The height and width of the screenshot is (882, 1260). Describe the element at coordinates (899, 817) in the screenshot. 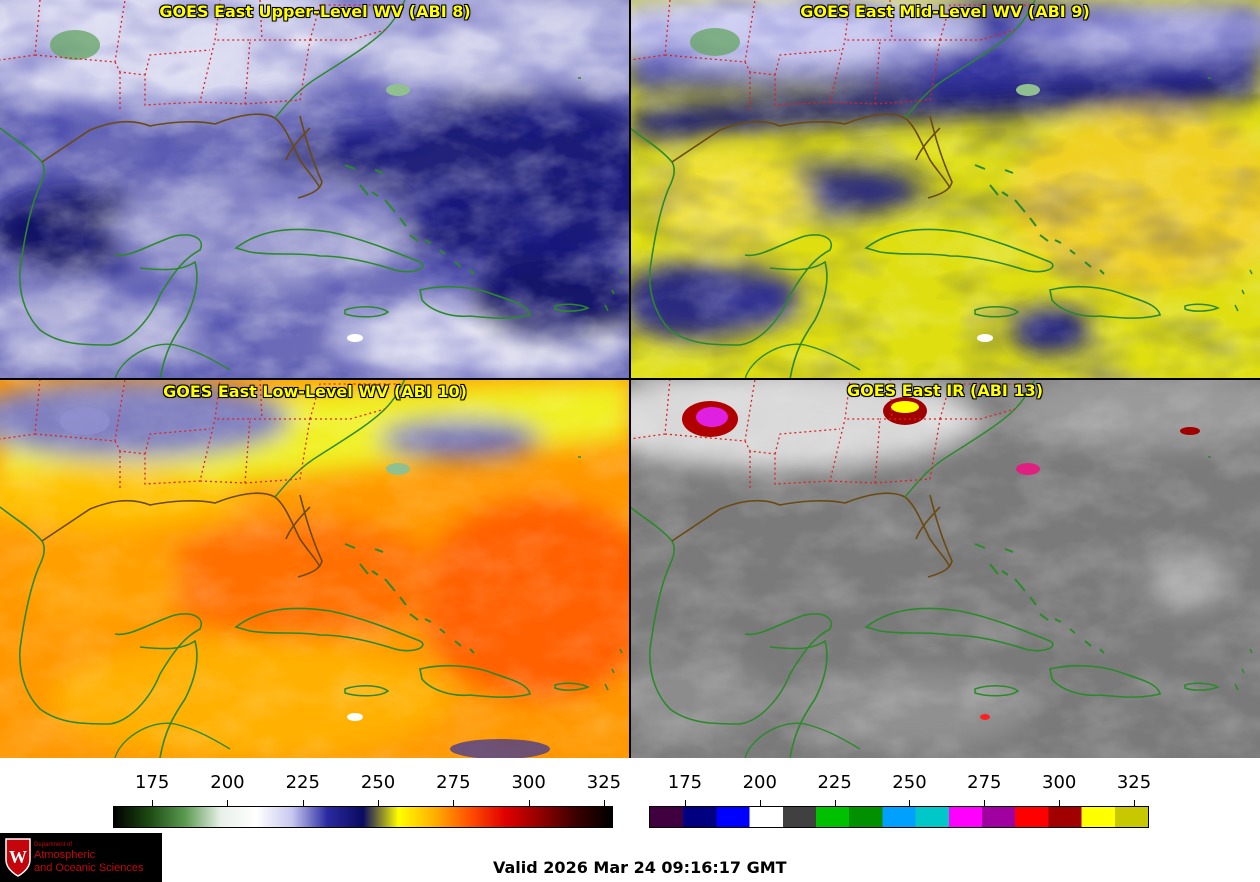

I see `ir-colorbar` at that location.